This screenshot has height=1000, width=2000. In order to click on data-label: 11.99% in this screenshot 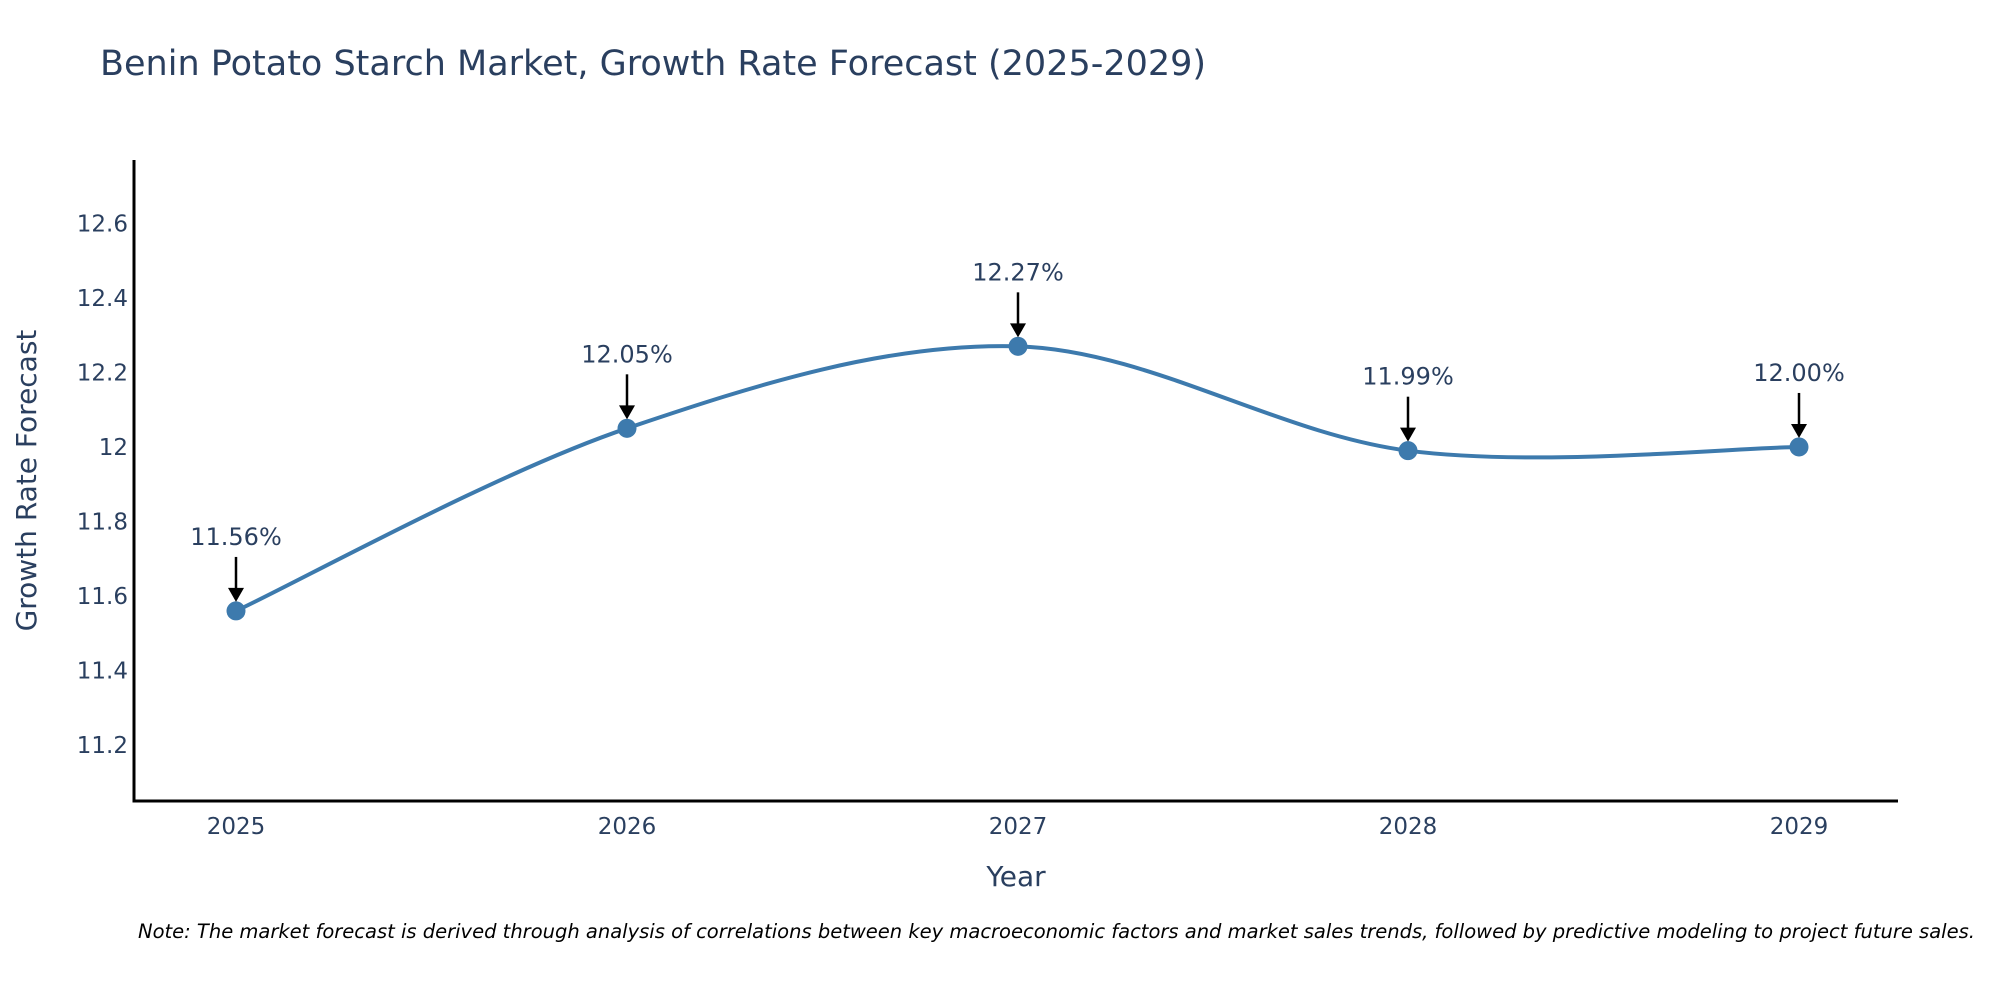, I will do `click(1408, 377)`.